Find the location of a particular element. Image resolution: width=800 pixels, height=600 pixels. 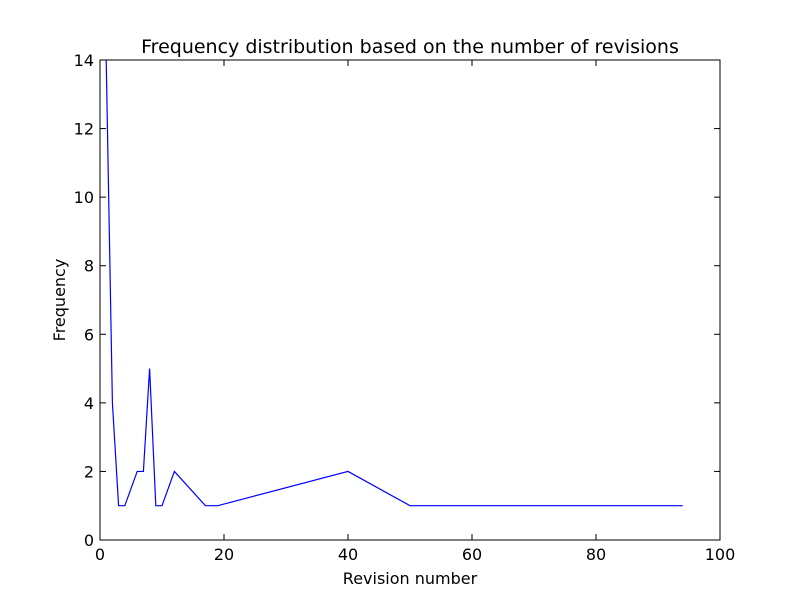

x-tick-label: 60 is located at coordinates (472, 554).